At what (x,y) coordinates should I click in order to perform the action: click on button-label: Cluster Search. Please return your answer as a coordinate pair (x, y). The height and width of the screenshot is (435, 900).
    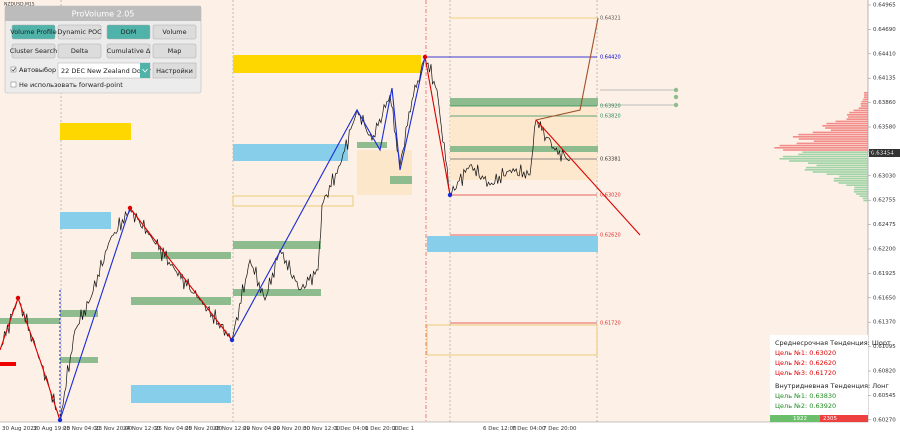
    Looking at the image, I should click on (33, 51).